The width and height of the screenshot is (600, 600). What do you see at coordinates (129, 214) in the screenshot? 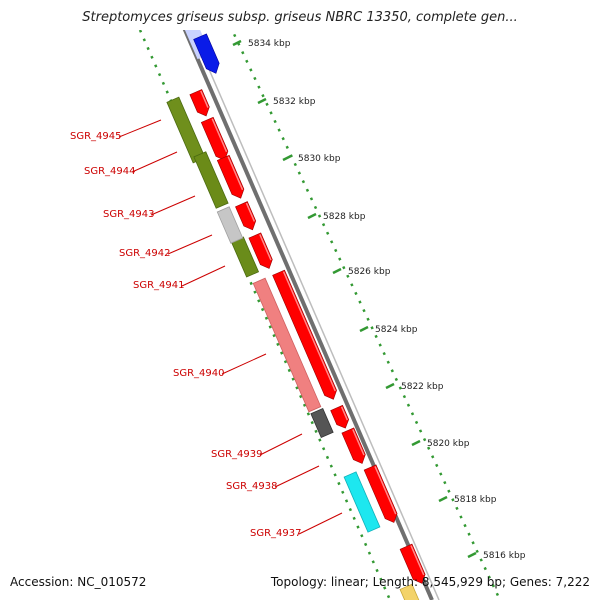
I see `gene-label: SGR_4943` at bounding box center [129, 214].